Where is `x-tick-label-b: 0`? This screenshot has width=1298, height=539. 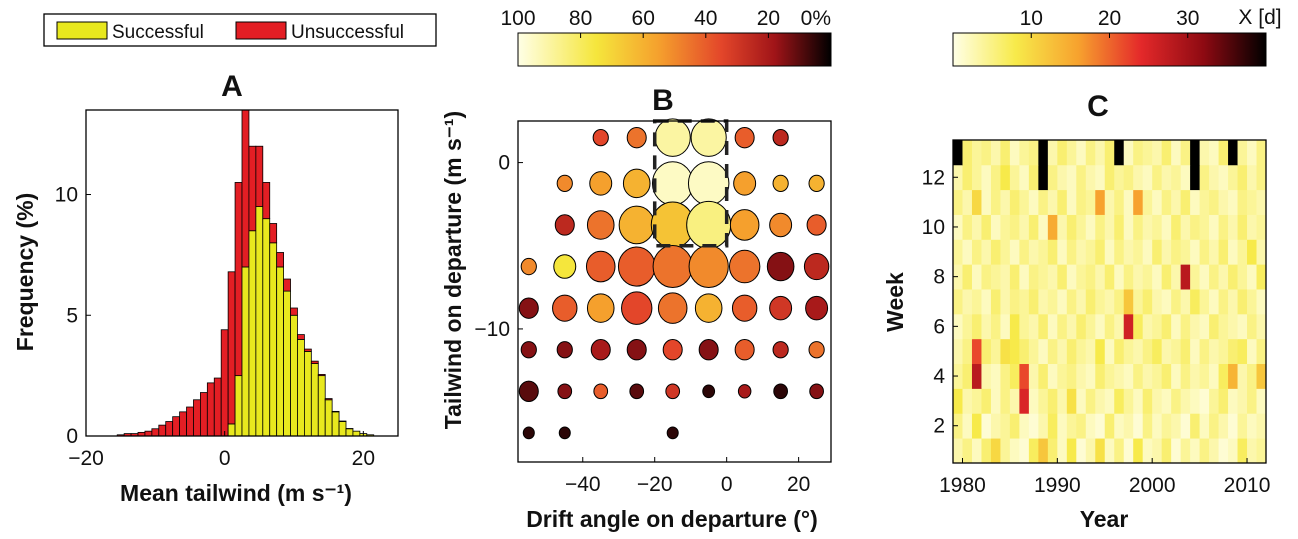 x-tick-label-b: 0 is located at coordinates (727, 484).